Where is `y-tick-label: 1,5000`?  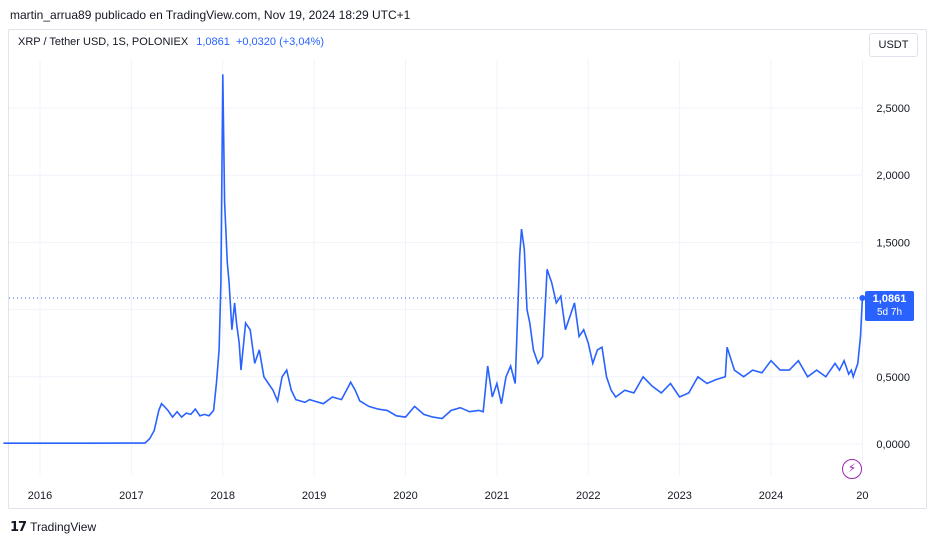
y-tick-label: 1,5000 is located at coordinates (893, 243).